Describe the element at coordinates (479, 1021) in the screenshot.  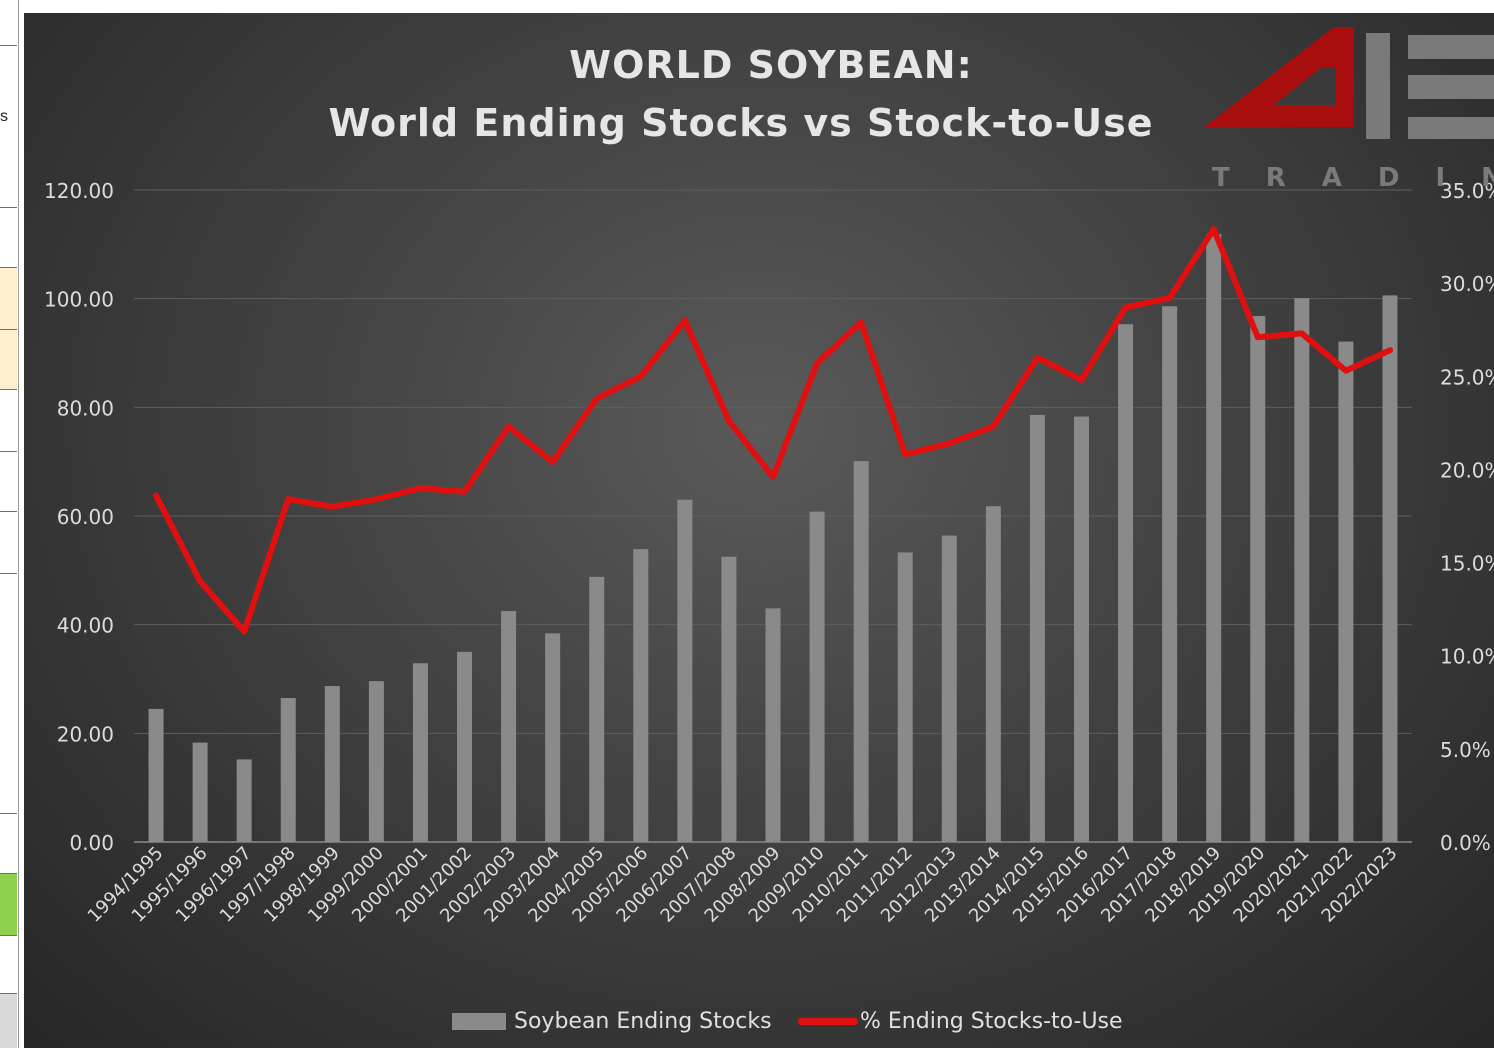
I see `legend-bar-swatch-icon` at that location.